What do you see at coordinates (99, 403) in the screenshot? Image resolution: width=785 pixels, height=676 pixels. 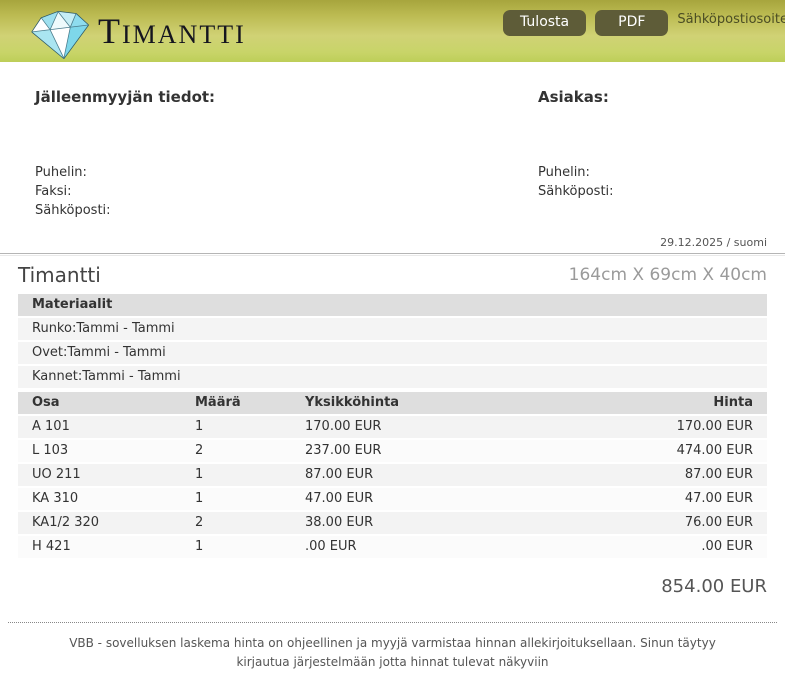 I see `column-header-part: Osa` at bounding box center [99, 403].